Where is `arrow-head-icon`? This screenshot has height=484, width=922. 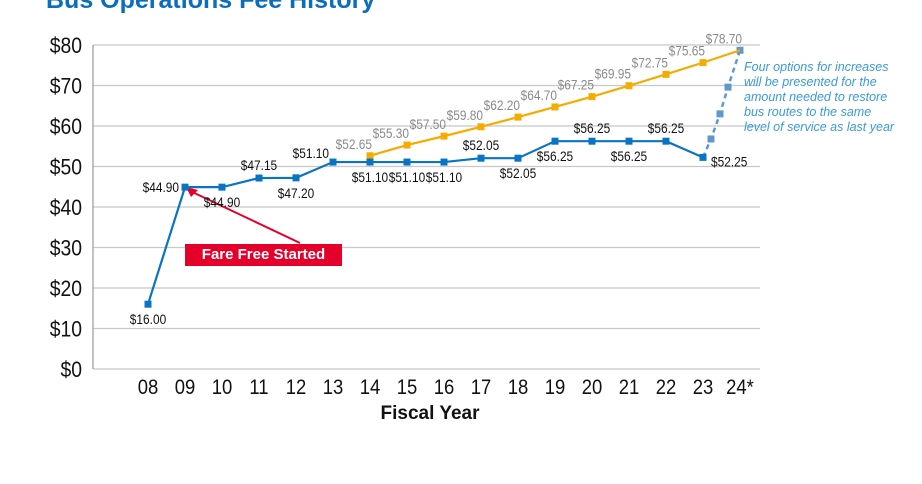 arrow-head-icon is located at coordinates (192, 192).